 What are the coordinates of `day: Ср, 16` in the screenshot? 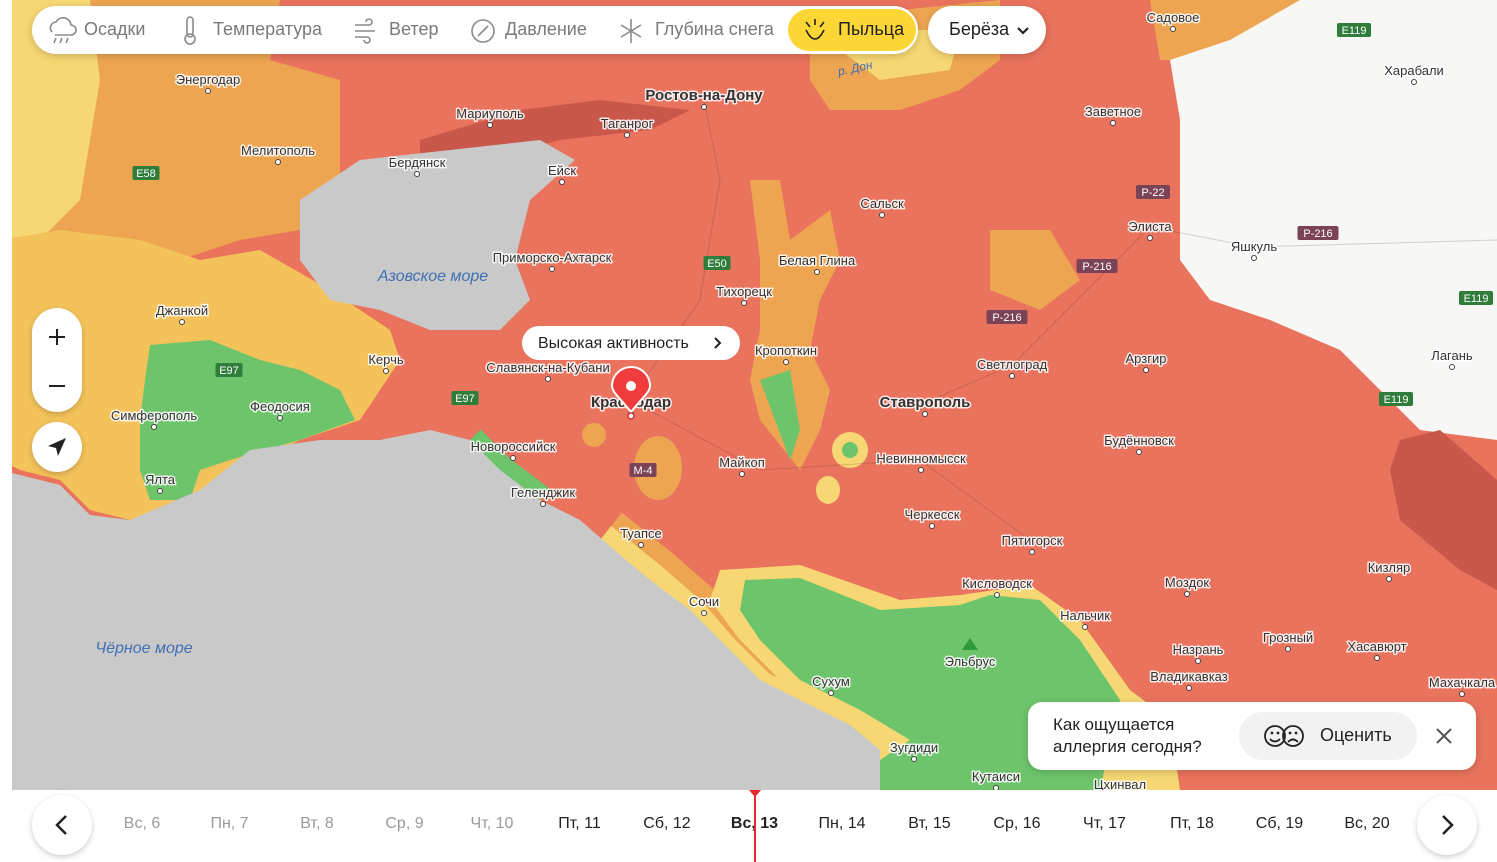 It's located at (1017, 823).